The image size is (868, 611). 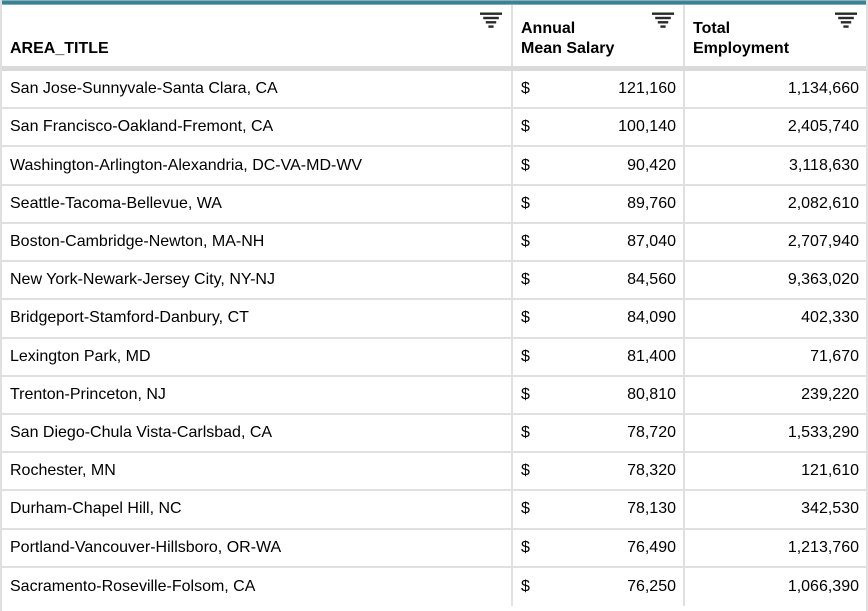 I want to click on employment-value: 2,405,740, so click(x=823, y=127).